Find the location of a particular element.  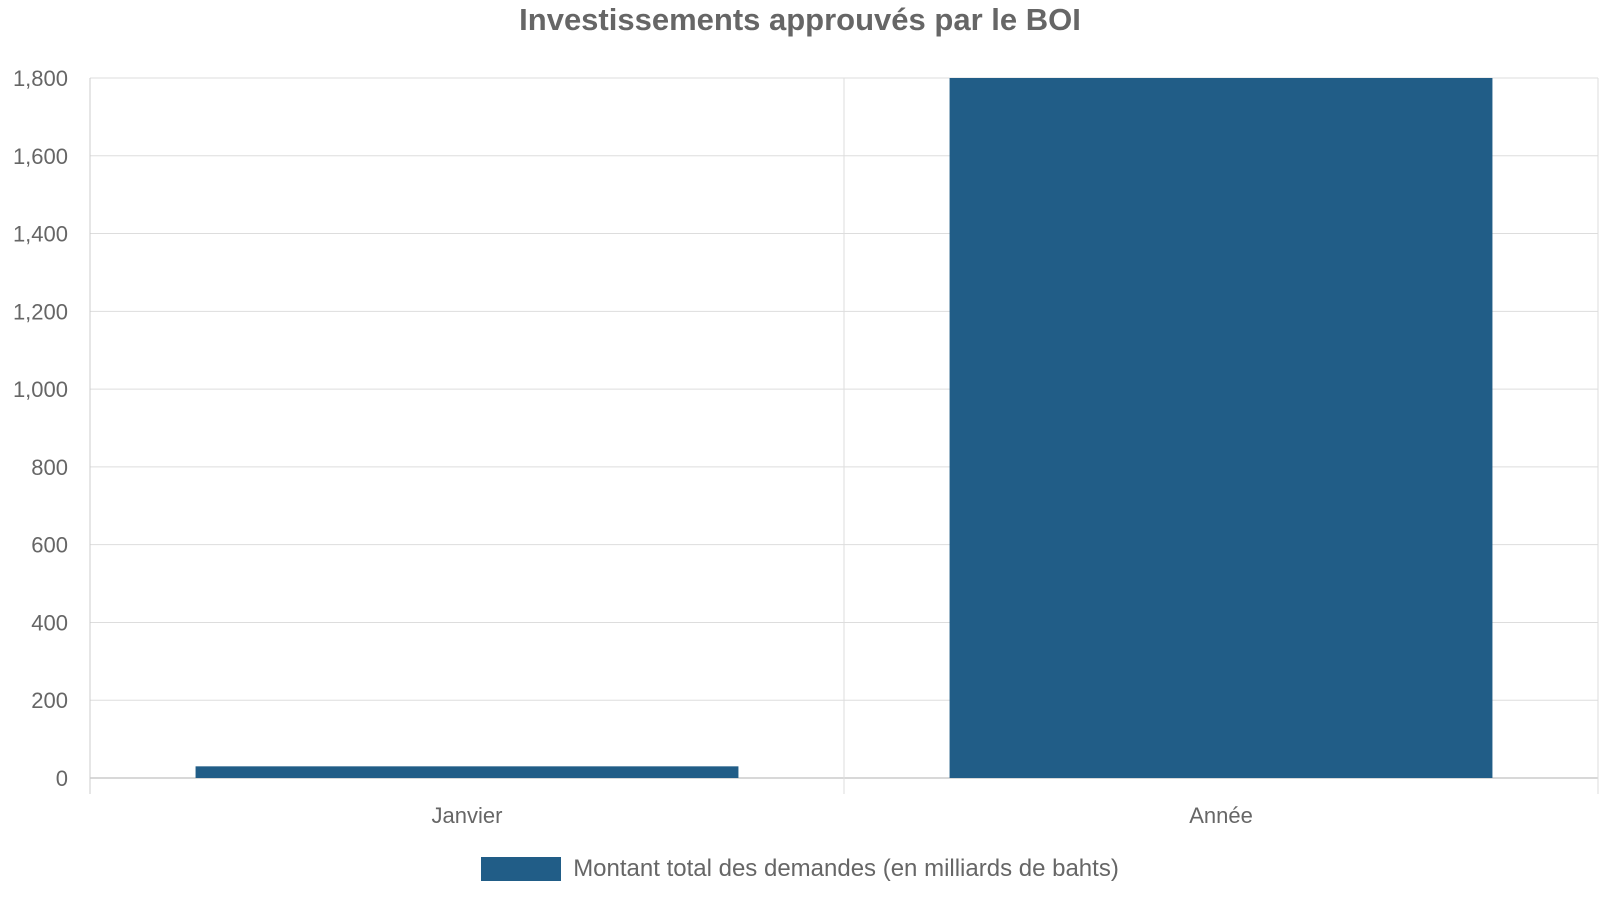

legend-swatch is located at coordinates (521, 869).